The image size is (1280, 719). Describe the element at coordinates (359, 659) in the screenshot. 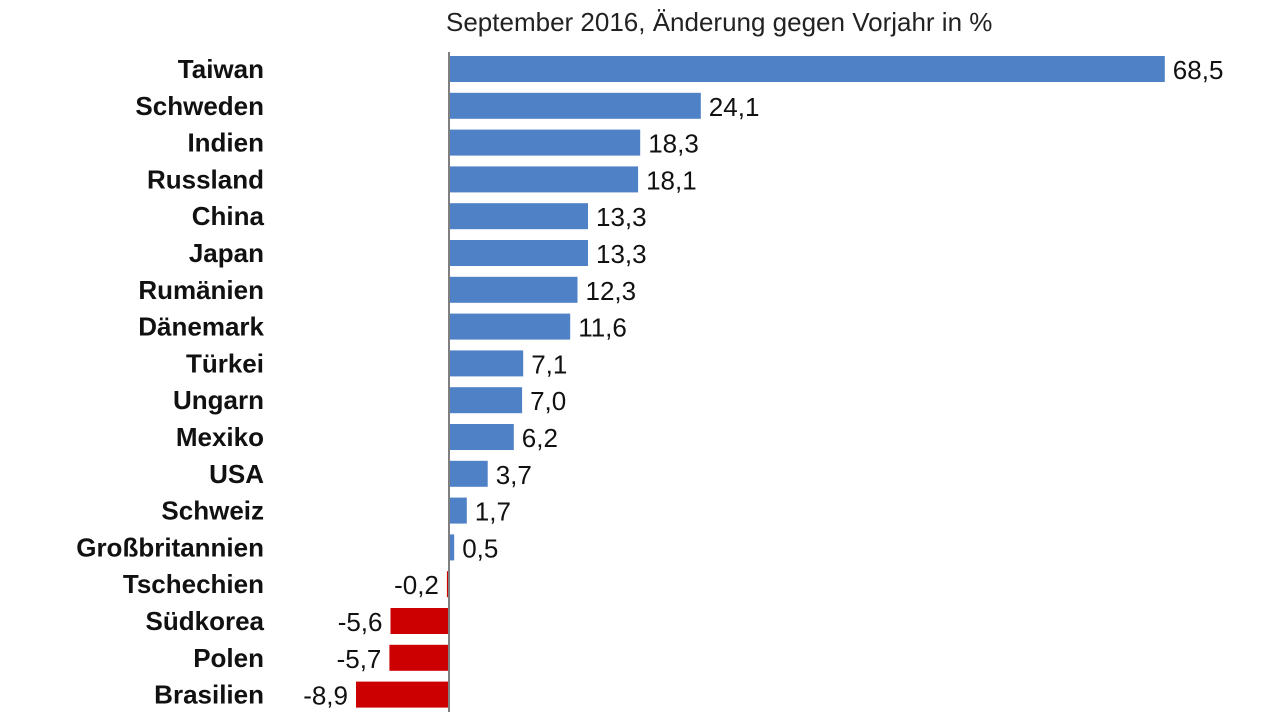

I see `value-label-polen: -5,7` at that location.